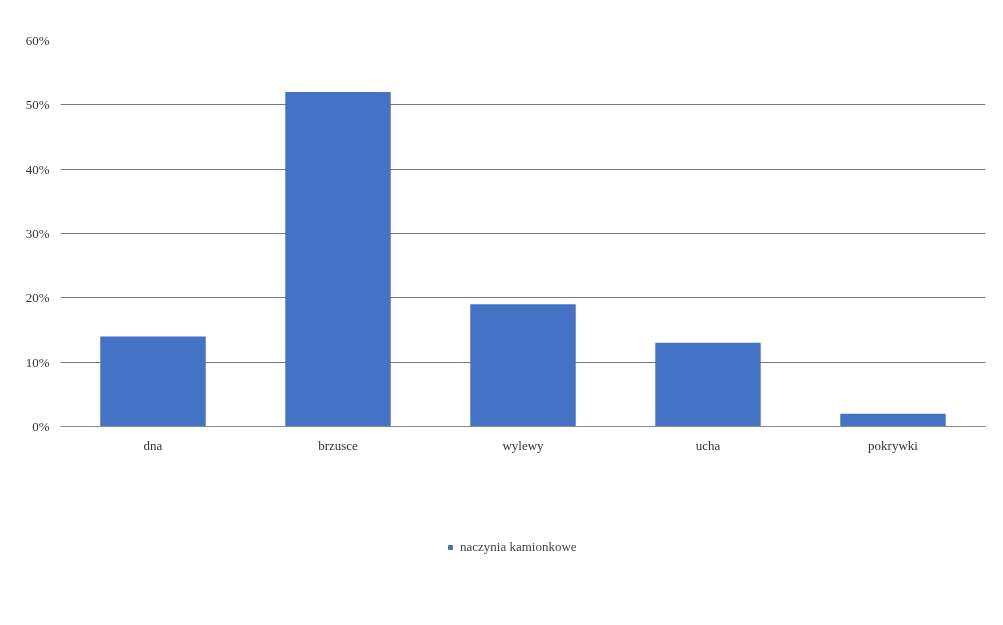 This screenshot has height=625, width=1003. I want to click on x-tick-label: dna, so click(153, 445).